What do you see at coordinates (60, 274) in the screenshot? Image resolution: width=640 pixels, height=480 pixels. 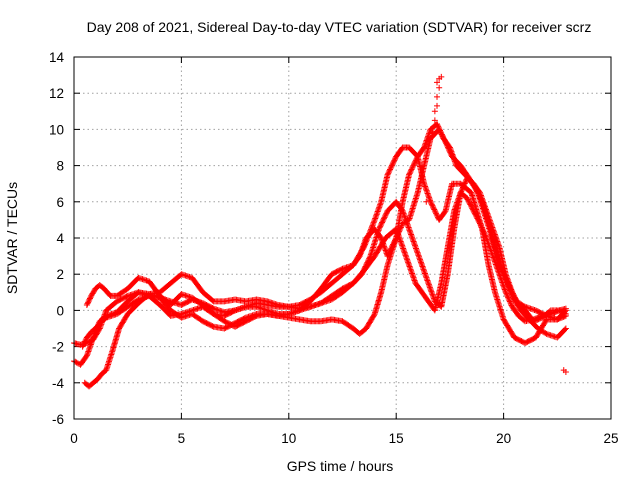 I see `y-tick-label: 2` at bounding box center [60, 274].